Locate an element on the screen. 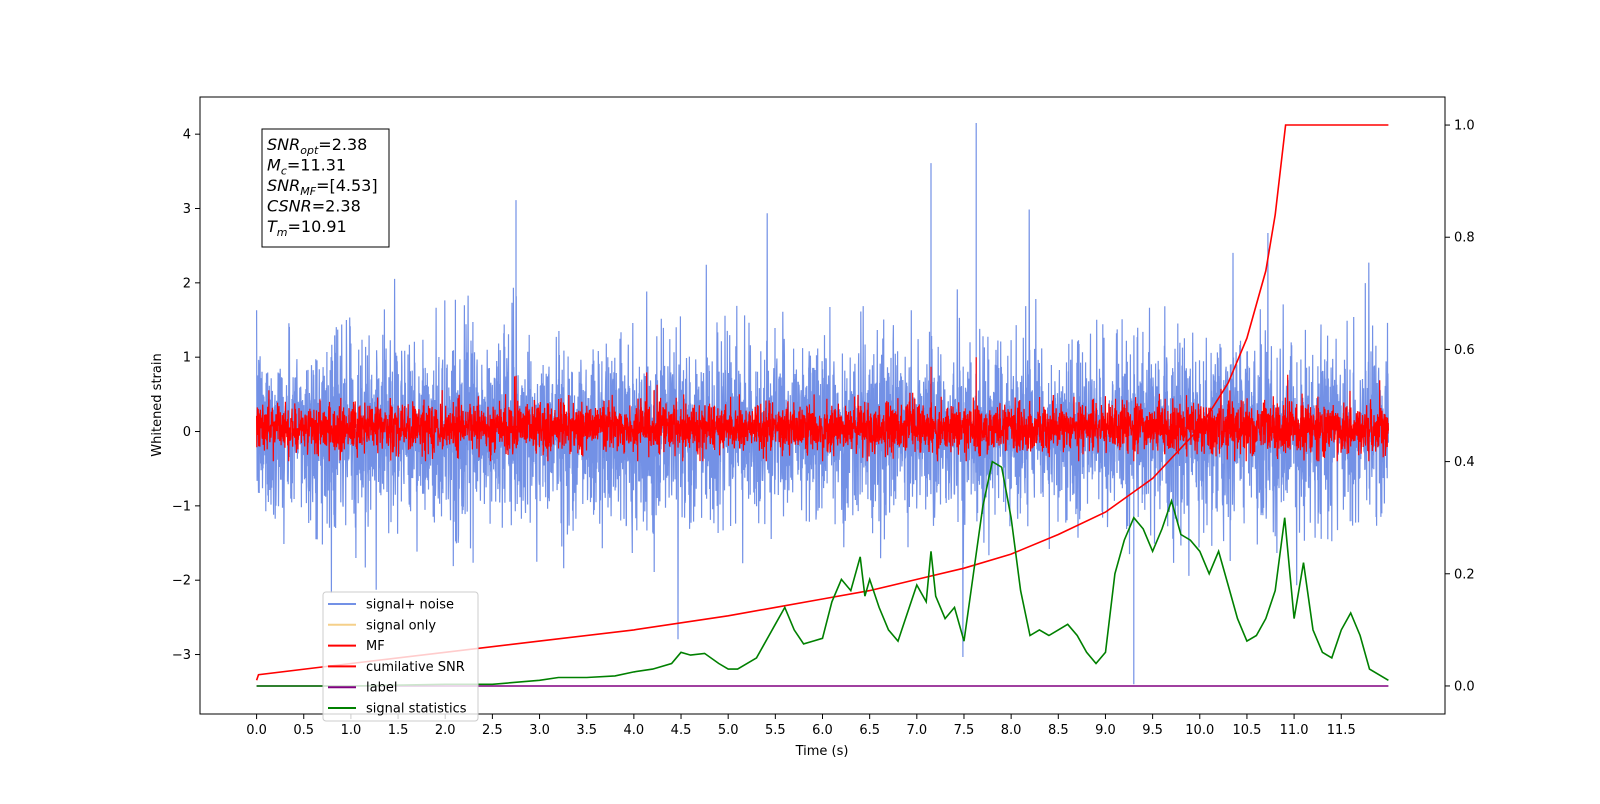 The width and height of the screenshot is (1600, 804). annotation-line: Tm=10.91 is located at coordinates (307, 228).